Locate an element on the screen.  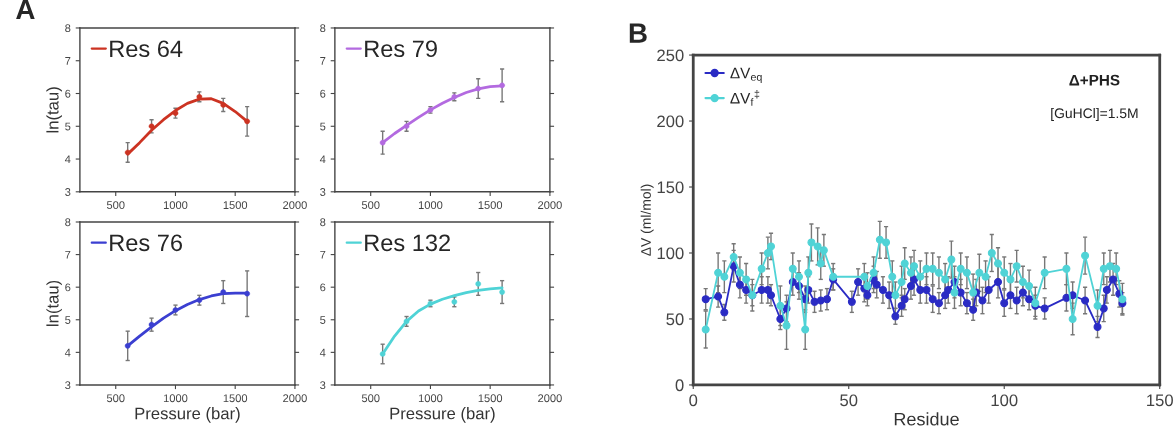
legend-label: Res 79 is located at coordinates (401, 49).